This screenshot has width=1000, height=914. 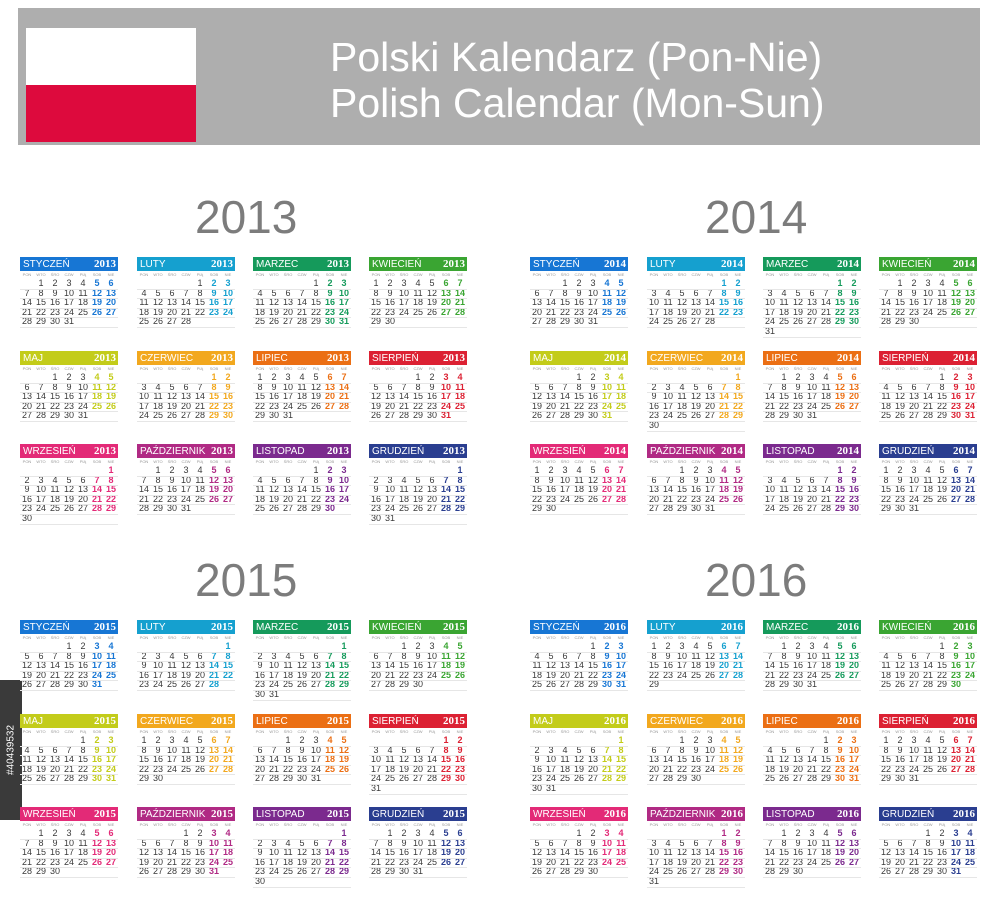 What do you see at coordinates (970, 377) in the screenshot?
I see `day-cell: 3` at bounding box center [970, 377].